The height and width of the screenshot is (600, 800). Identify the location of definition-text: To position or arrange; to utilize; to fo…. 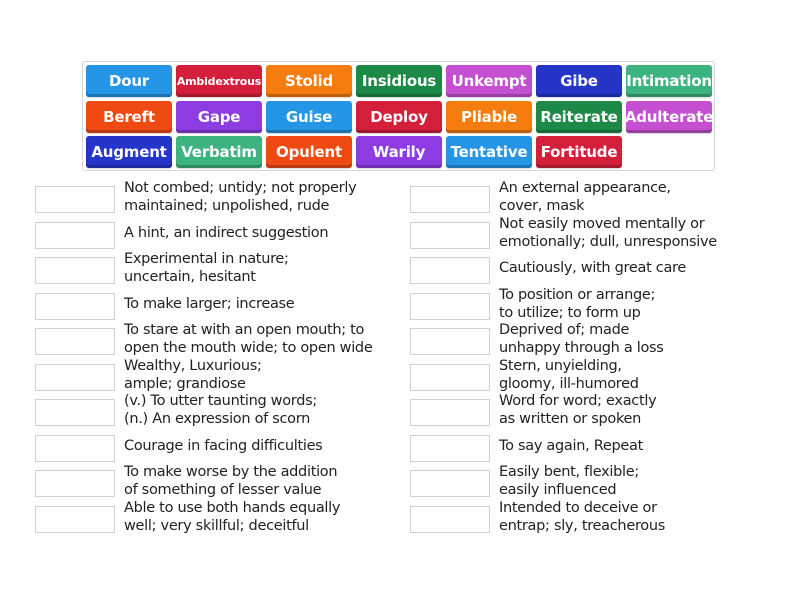
(577, 304).